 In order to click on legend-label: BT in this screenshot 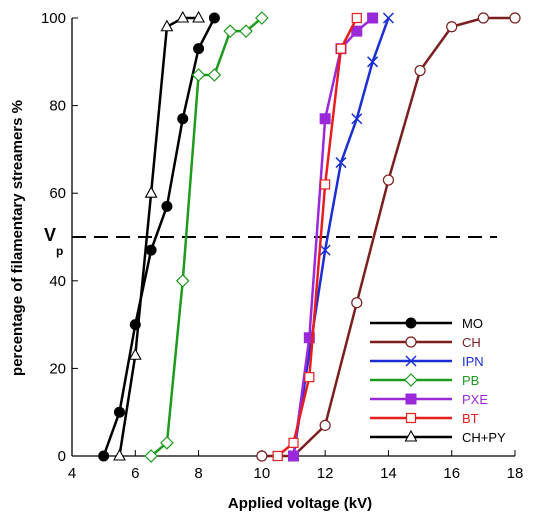, I will do `click(470, 418)`.